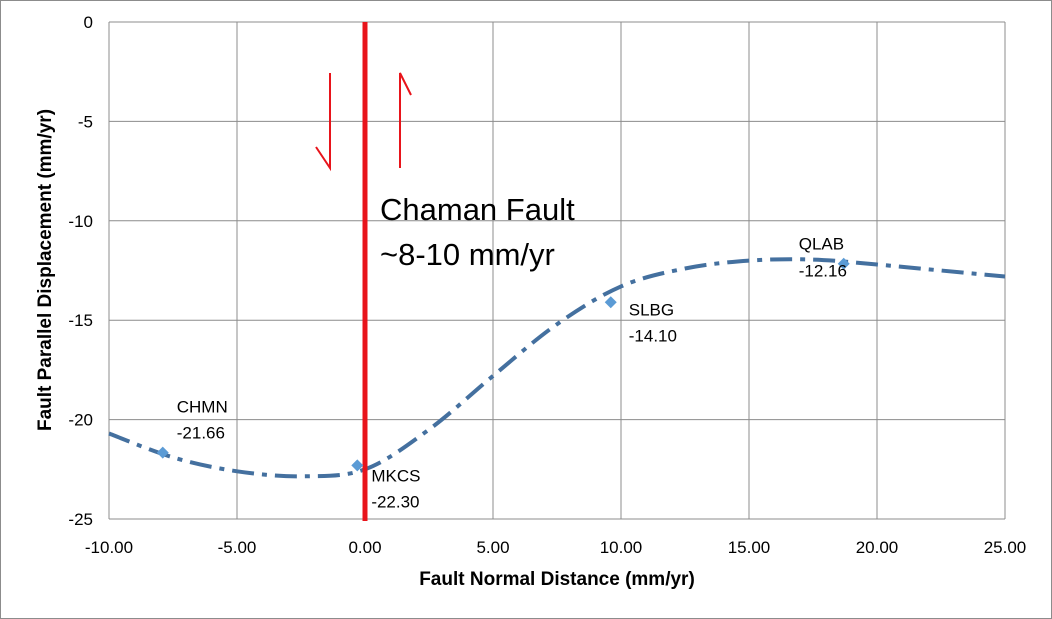  What do you see at coordinates (201, 433) in the screenshot?
I see `value-label-chmn: -21.66` at bounding box center [201, 433].